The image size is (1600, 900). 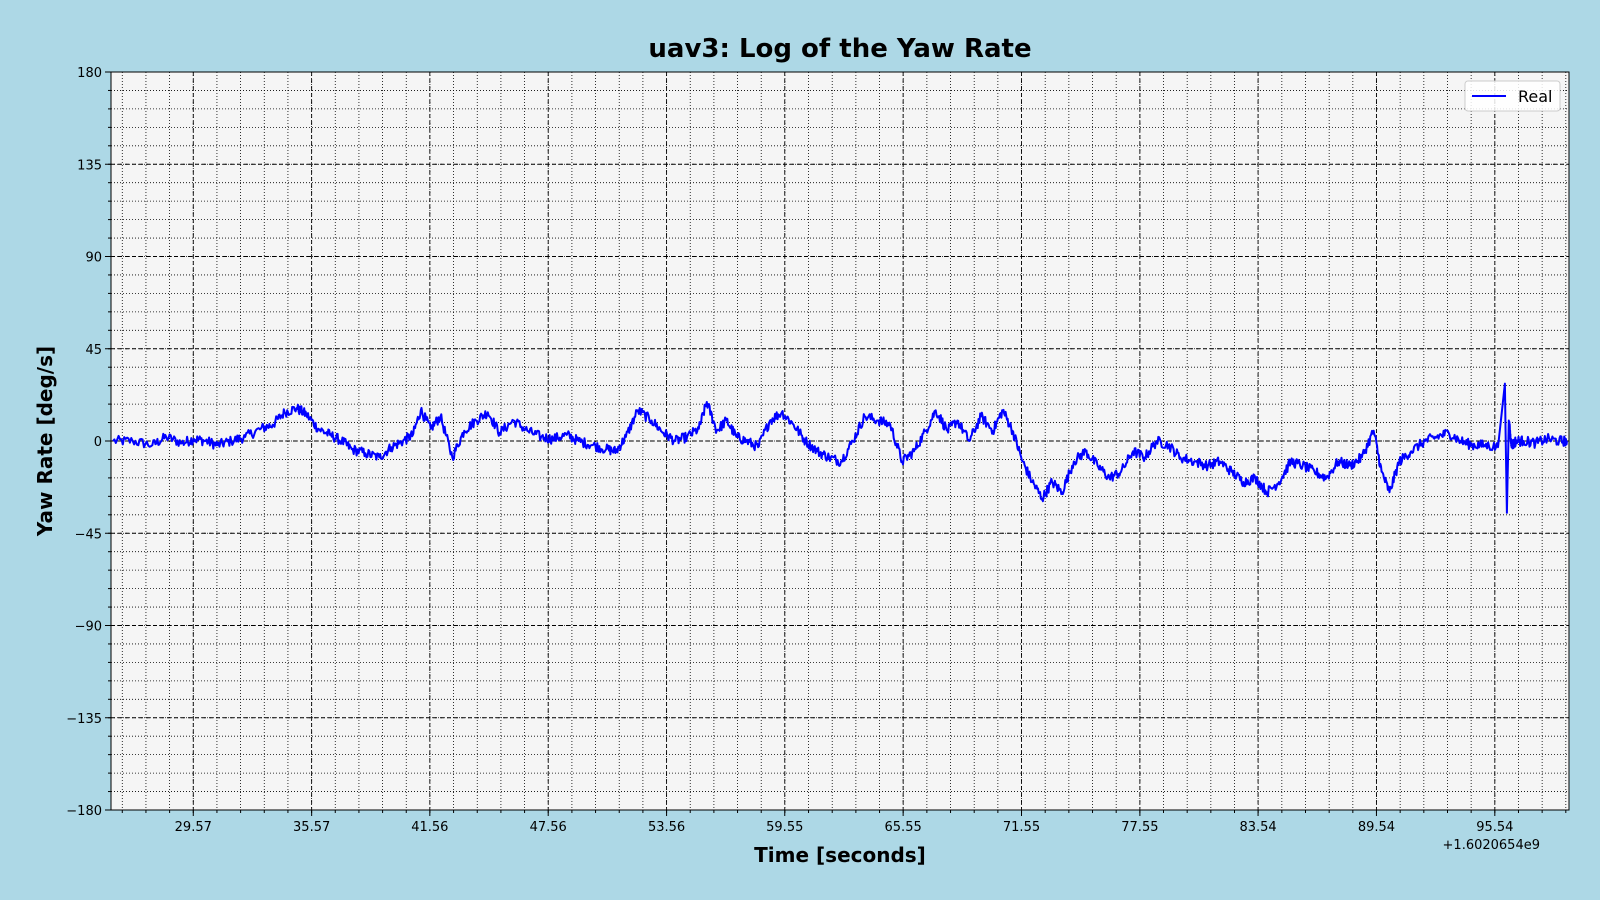 What do you see at coordinates (84, 719) in the screenshot?
I see `y-tick-label: −135` at bounding box center [84, 719].